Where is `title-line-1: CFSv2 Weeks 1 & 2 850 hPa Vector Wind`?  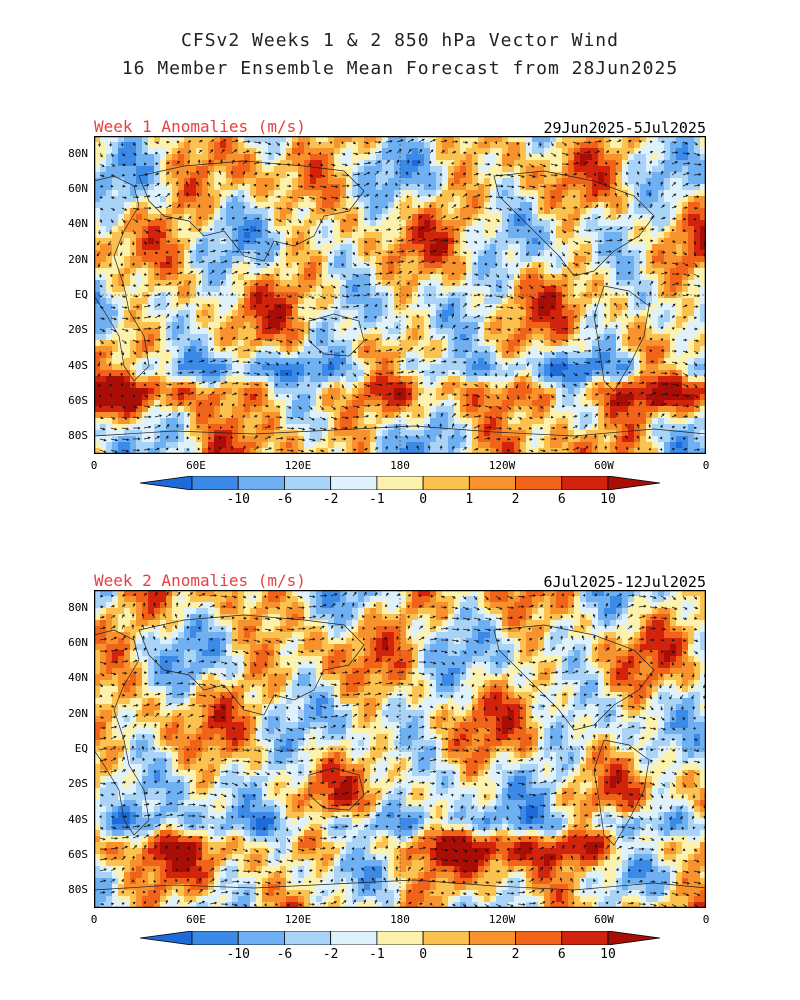 title-line-1: CFSv2 Weeks 1 & 2 850 hPa Vector Wind is located at coordinates (400, 40).